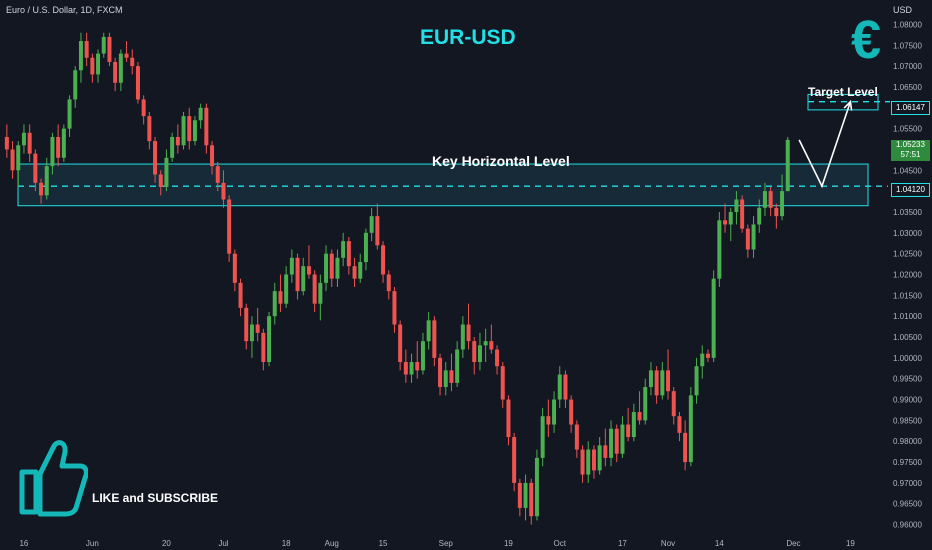 This screenshot has width=932, height=550. I want to click on y-tick-label: 0.96000, so click(907, 525).